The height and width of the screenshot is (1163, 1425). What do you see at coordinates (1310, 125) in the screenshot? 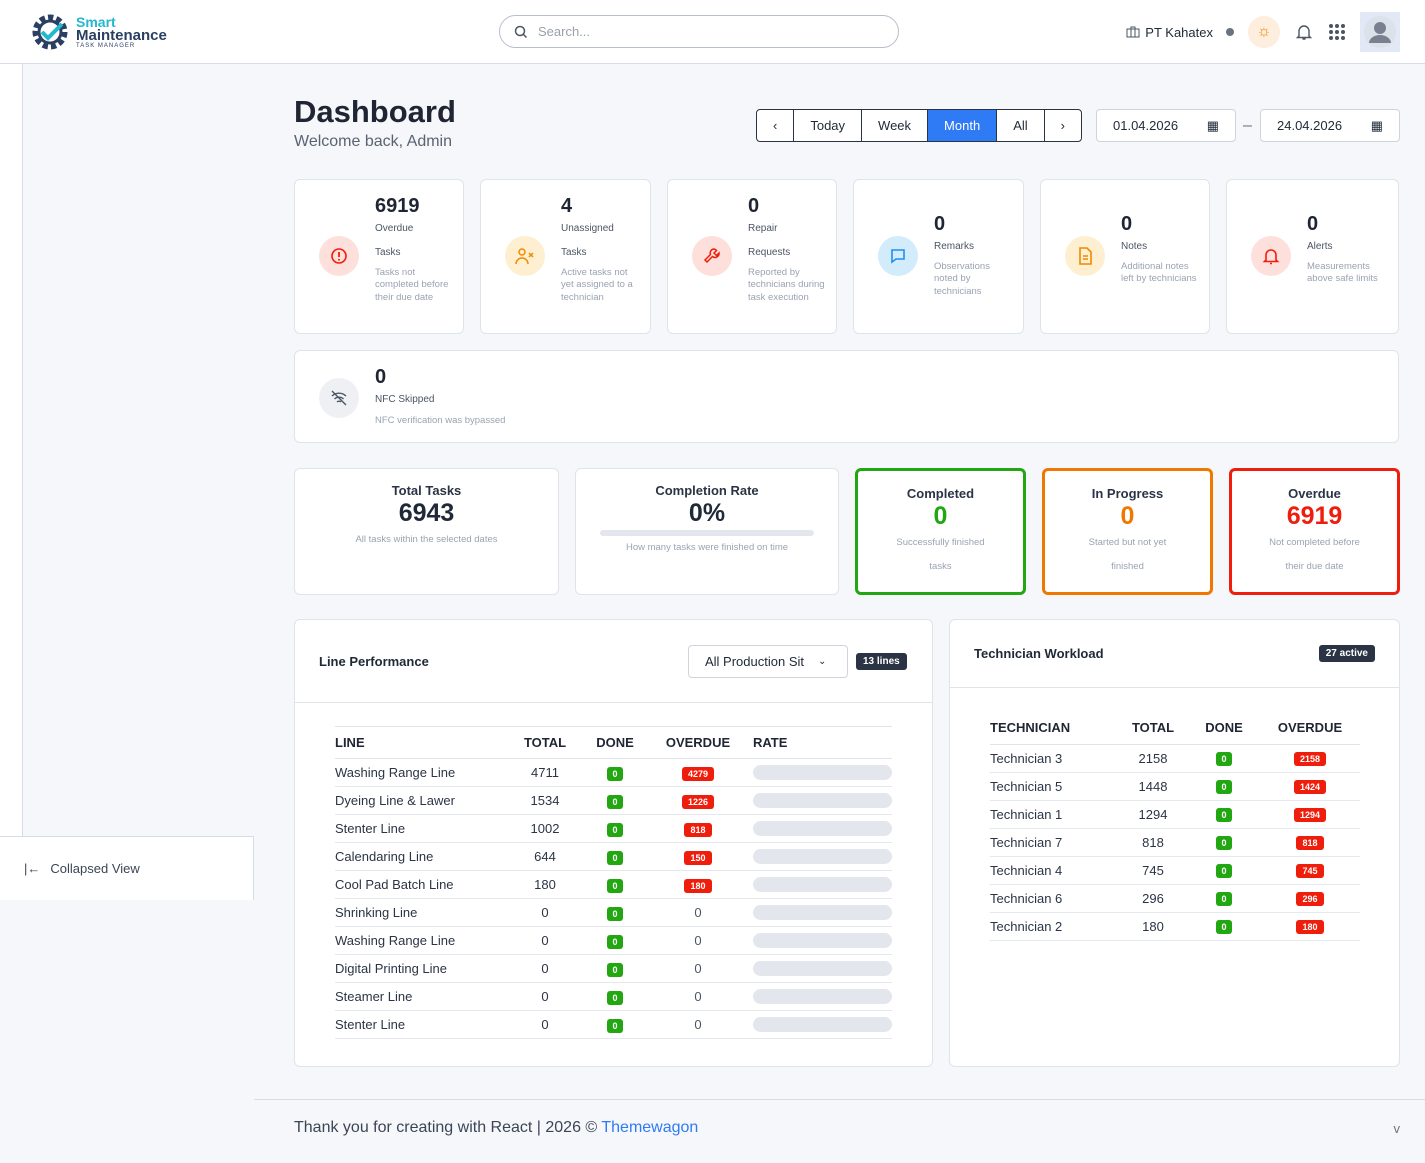
I see `end-date-value: 24.04.2026` at bounding box center [1310, 125].